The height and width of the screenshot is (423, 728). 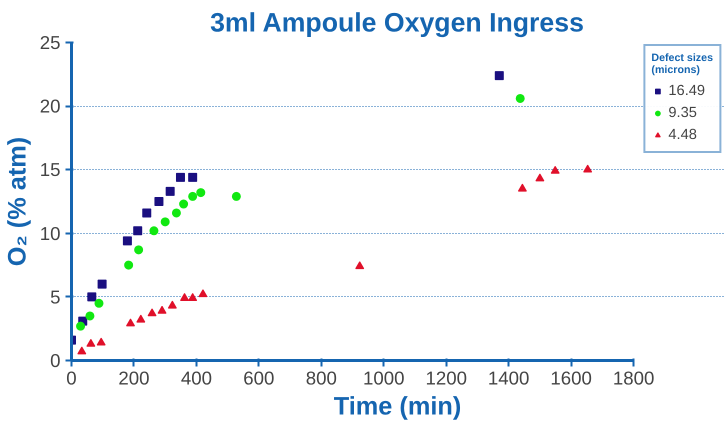 I want to click on x-tick-label: 0, so click(x=71, y=378).